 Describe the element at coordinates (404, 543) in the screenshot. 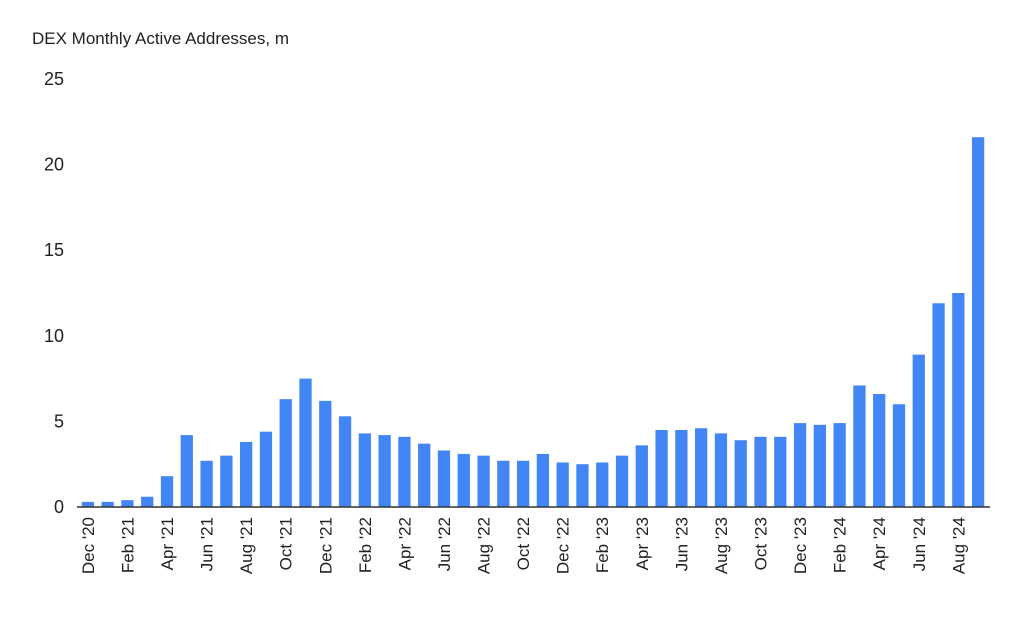

I see `x-tick-label: Apr '22` at that location.